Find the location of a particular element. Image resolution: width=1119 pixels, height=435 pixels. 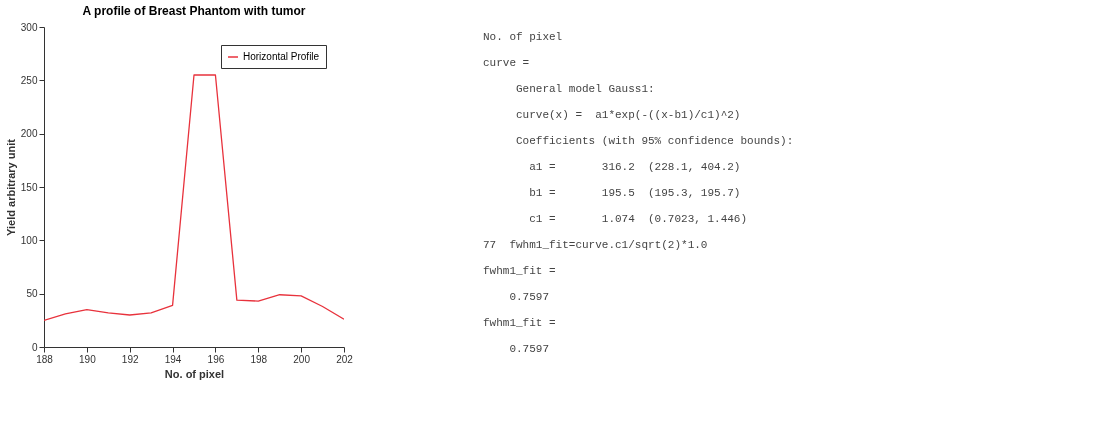

text: 77 fwhm1_fit=curve.c1/sqrt(2)*1.0 is located at coordinates (595, 245).